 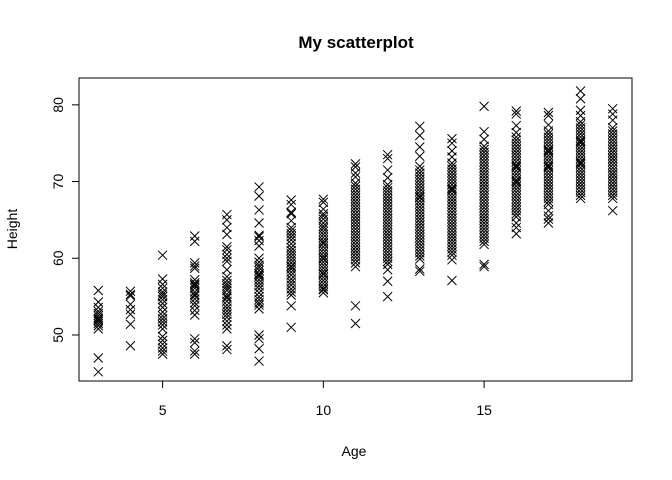 I want to click on y-tick-label: 70, so click(x=58, y=182).